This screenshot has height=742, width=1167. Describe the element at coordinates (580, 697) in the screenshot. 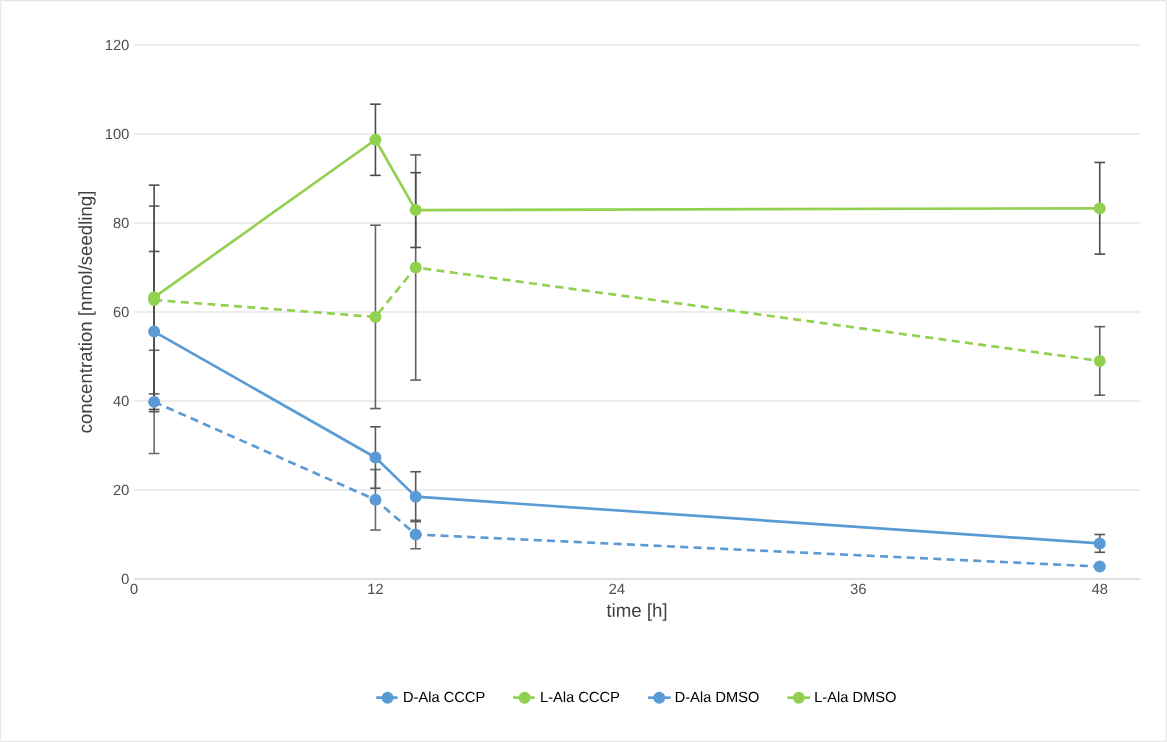

I see `legend-label: L-Ala CCCP` at that location.